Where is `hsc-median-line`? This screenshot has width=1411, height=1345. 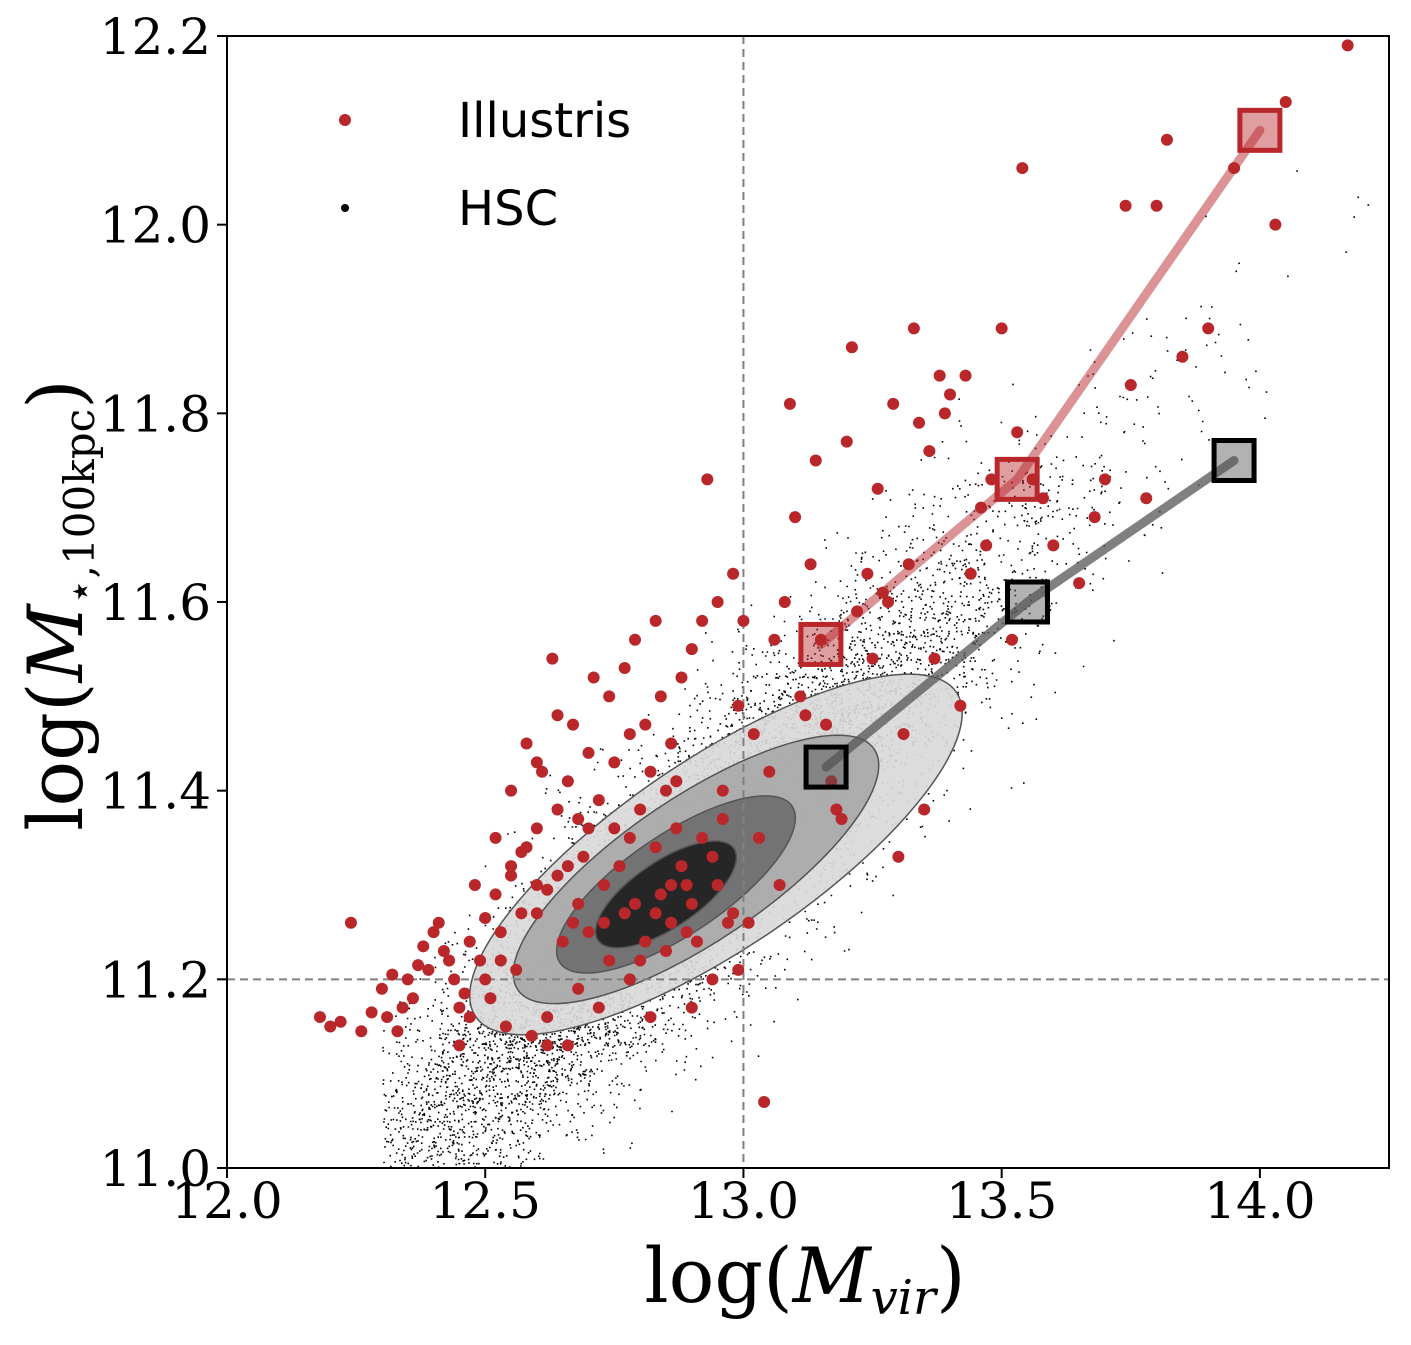
hsc-median-line is located at coordinates (1030, 614).